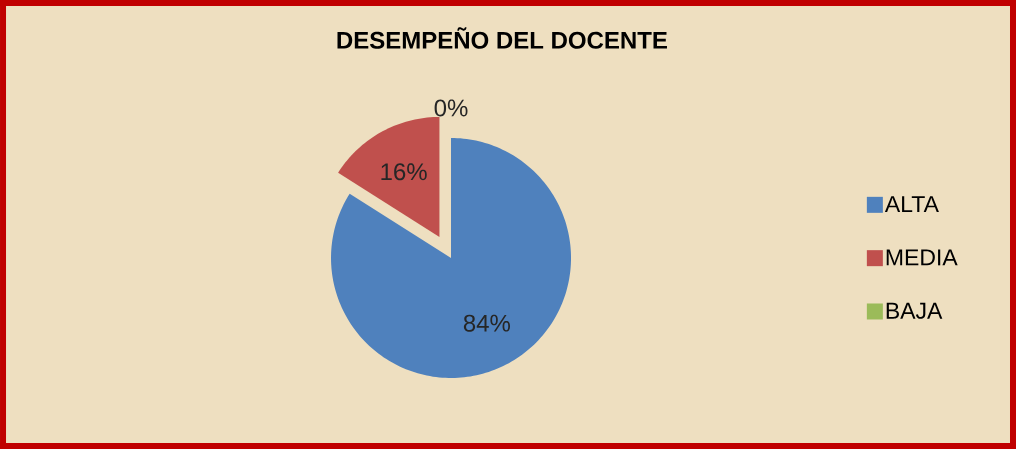 Image resolution: width=1016 pixels, height=449 pixels. Describe the element at coordinates (502, 38) in the screenshot. I see `chart-title: DESEMPEÑO DEL DOCENTE` at that location.